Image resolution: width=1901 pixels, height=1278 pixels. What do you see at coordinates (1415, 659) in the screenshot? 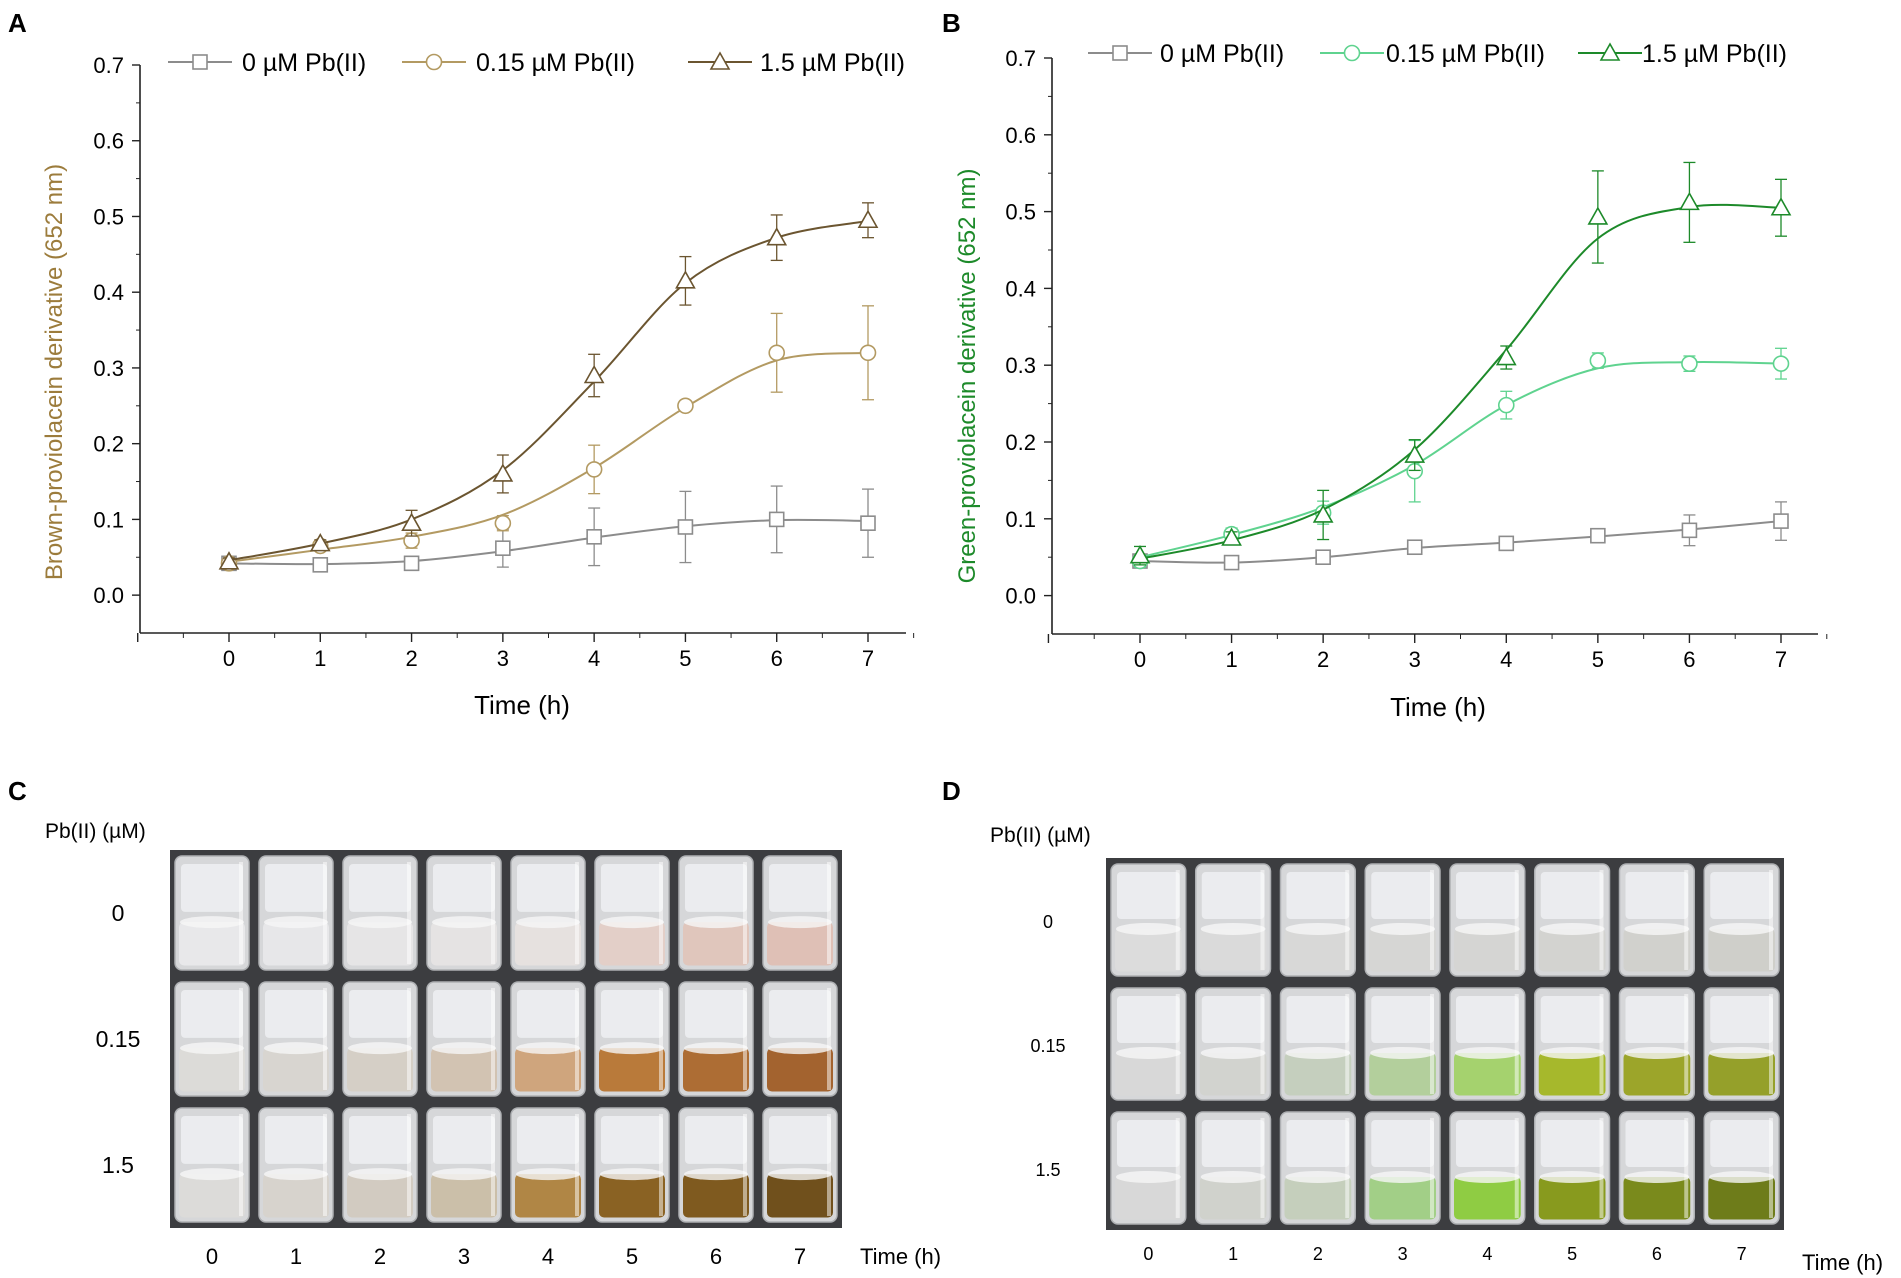
I see `x-tick-label-b: 3` at bounding box center [1415, 659].